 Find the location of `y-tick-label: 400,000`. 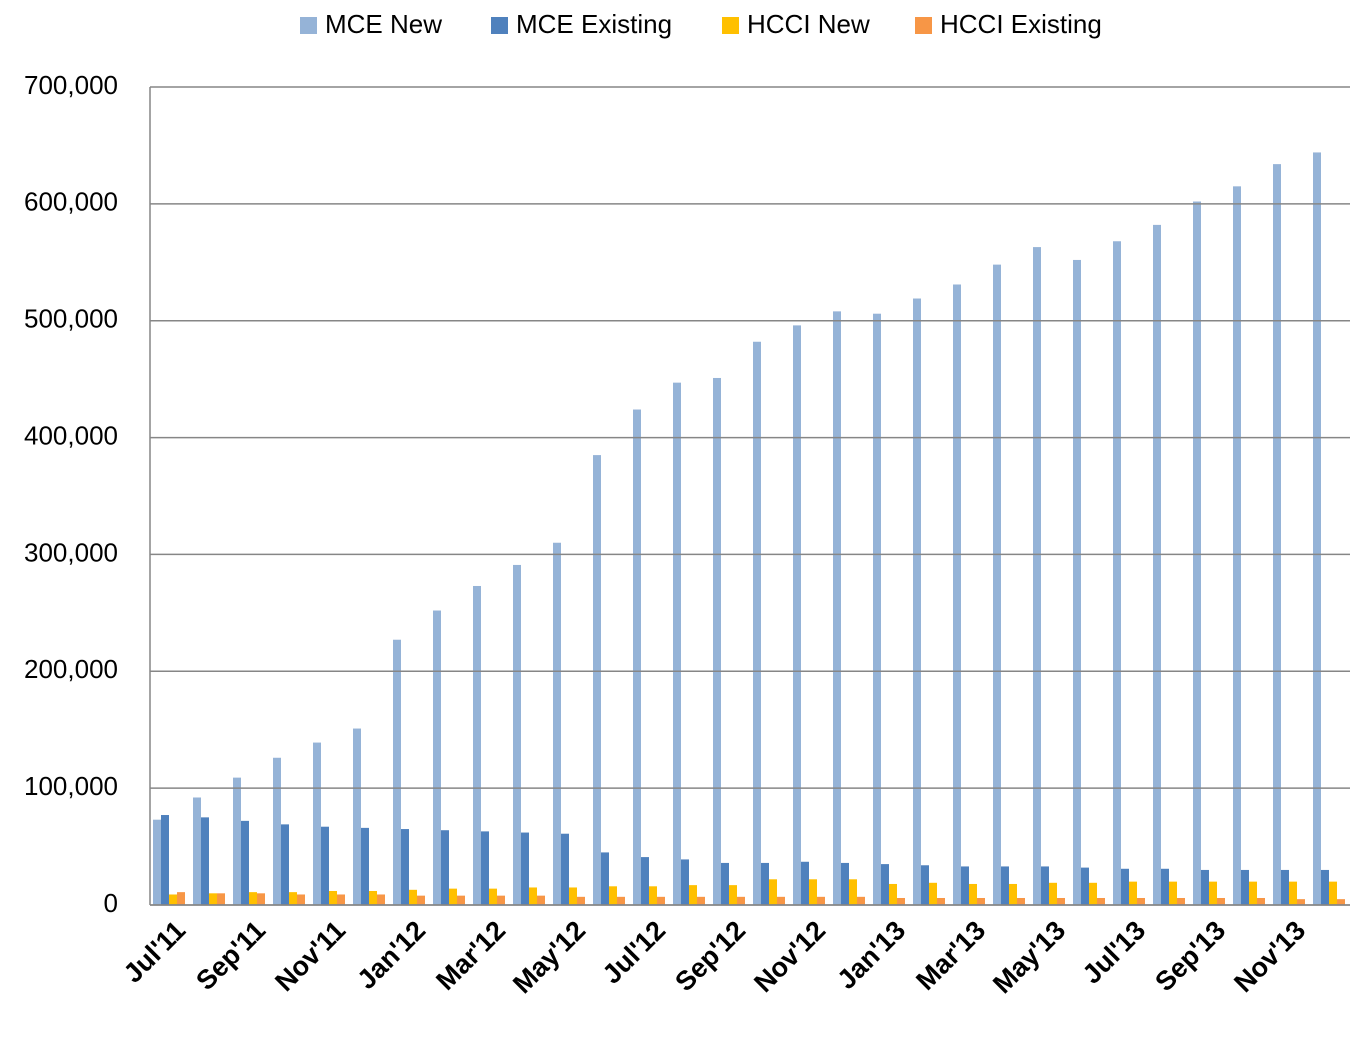

y-tick-label: 400,000 is located at coordinates (71, 435).